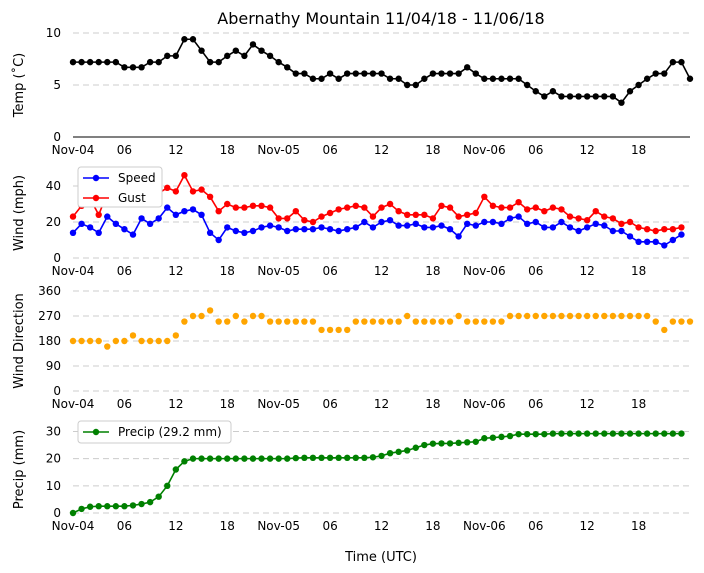  Describe the element at coordinates (53, 33) in the screenshot. I see `y-tick-label: 10` at that location.